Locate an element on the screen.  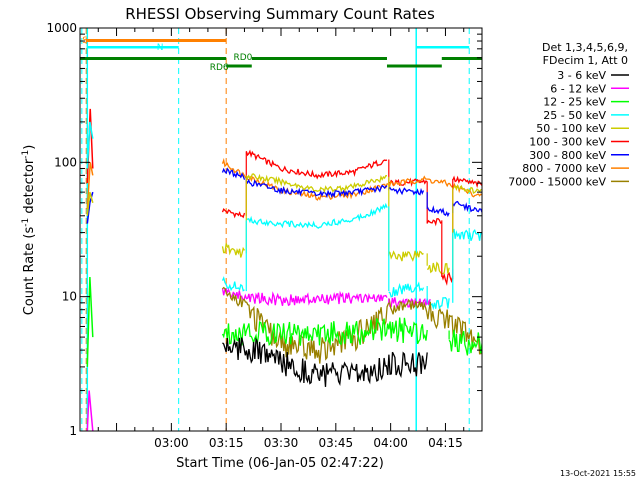
y-tick-label: 10 is located at coordinates (69, 297).